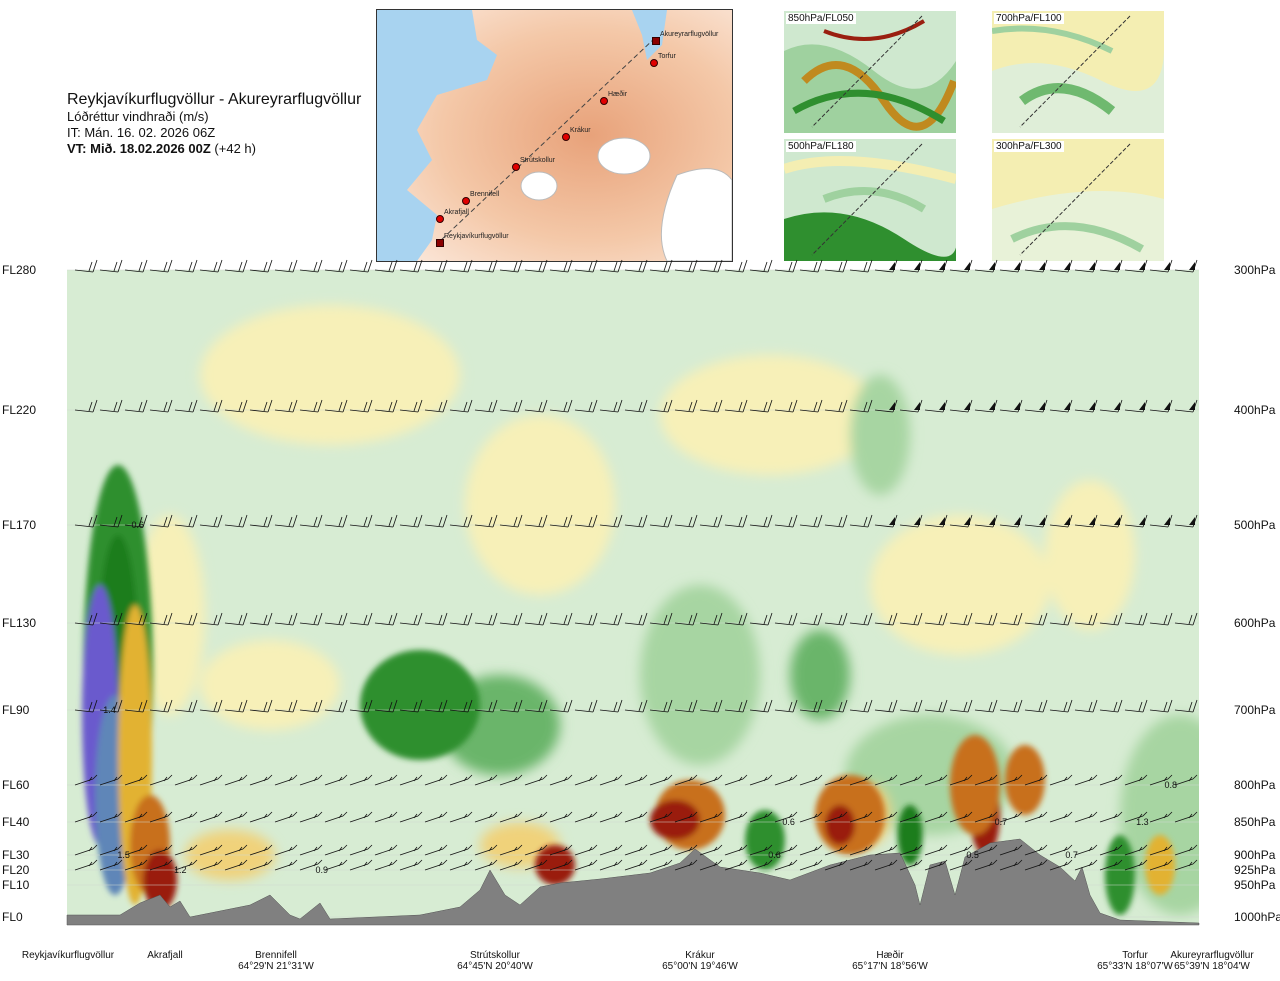 The width and height of the screenshot is (1280, 981). I want to click on field-core, so click(675, 820).